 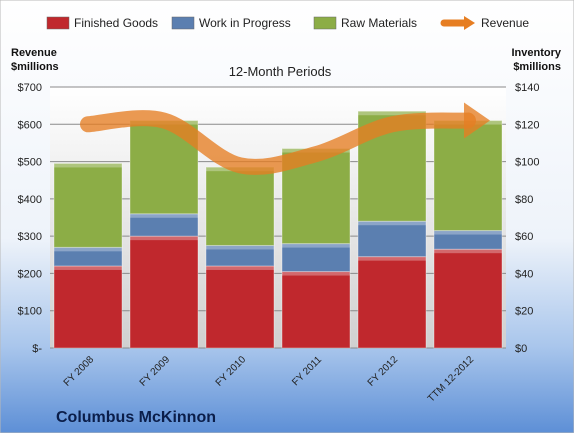 I want to click on left-tick-label: $400, so click(x=30, y=200).